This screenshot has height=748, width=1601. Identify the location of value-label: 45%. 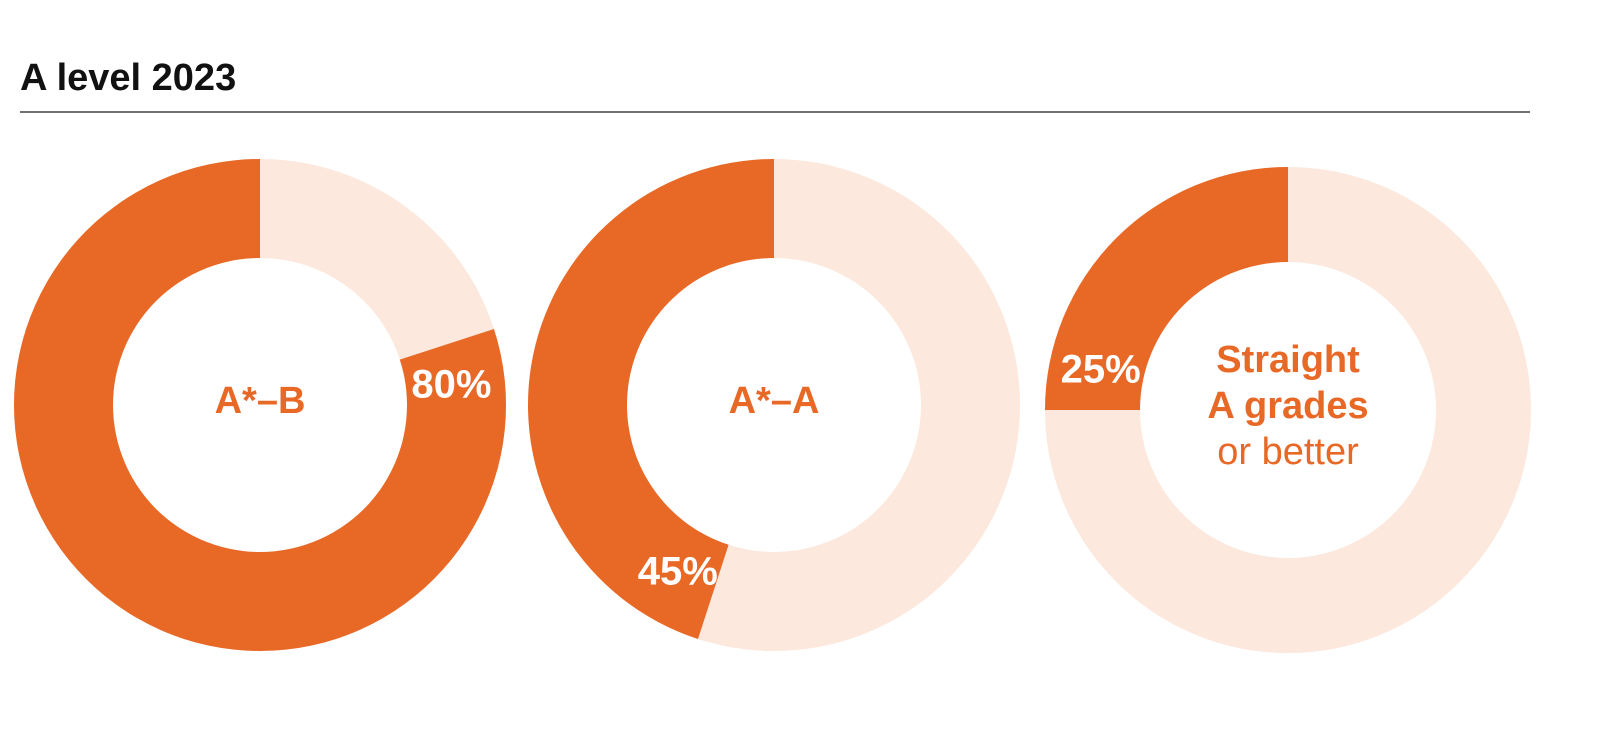
(678, 571).